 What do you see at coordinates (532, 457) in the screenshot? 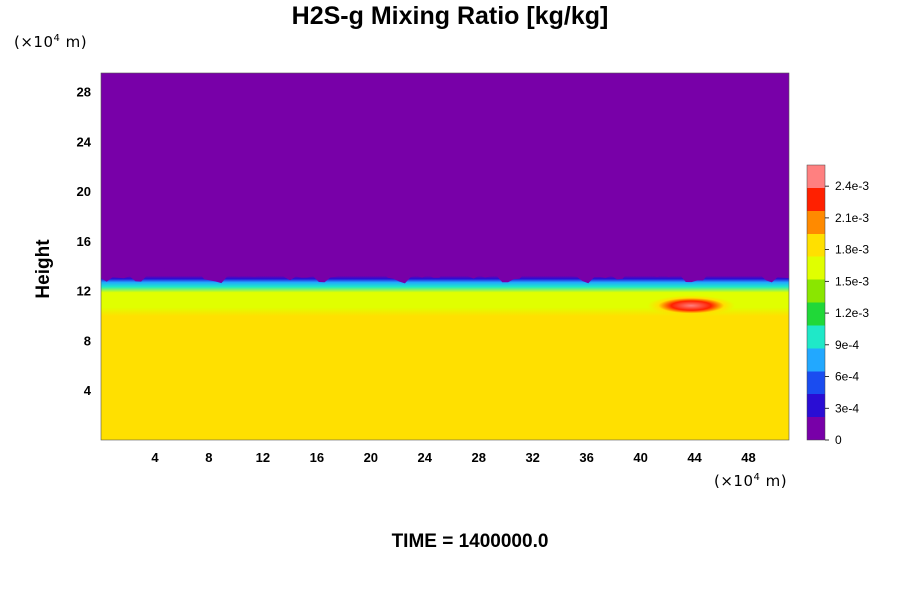
I see `x-tick-label: 32` at bounding box center [532, 457].